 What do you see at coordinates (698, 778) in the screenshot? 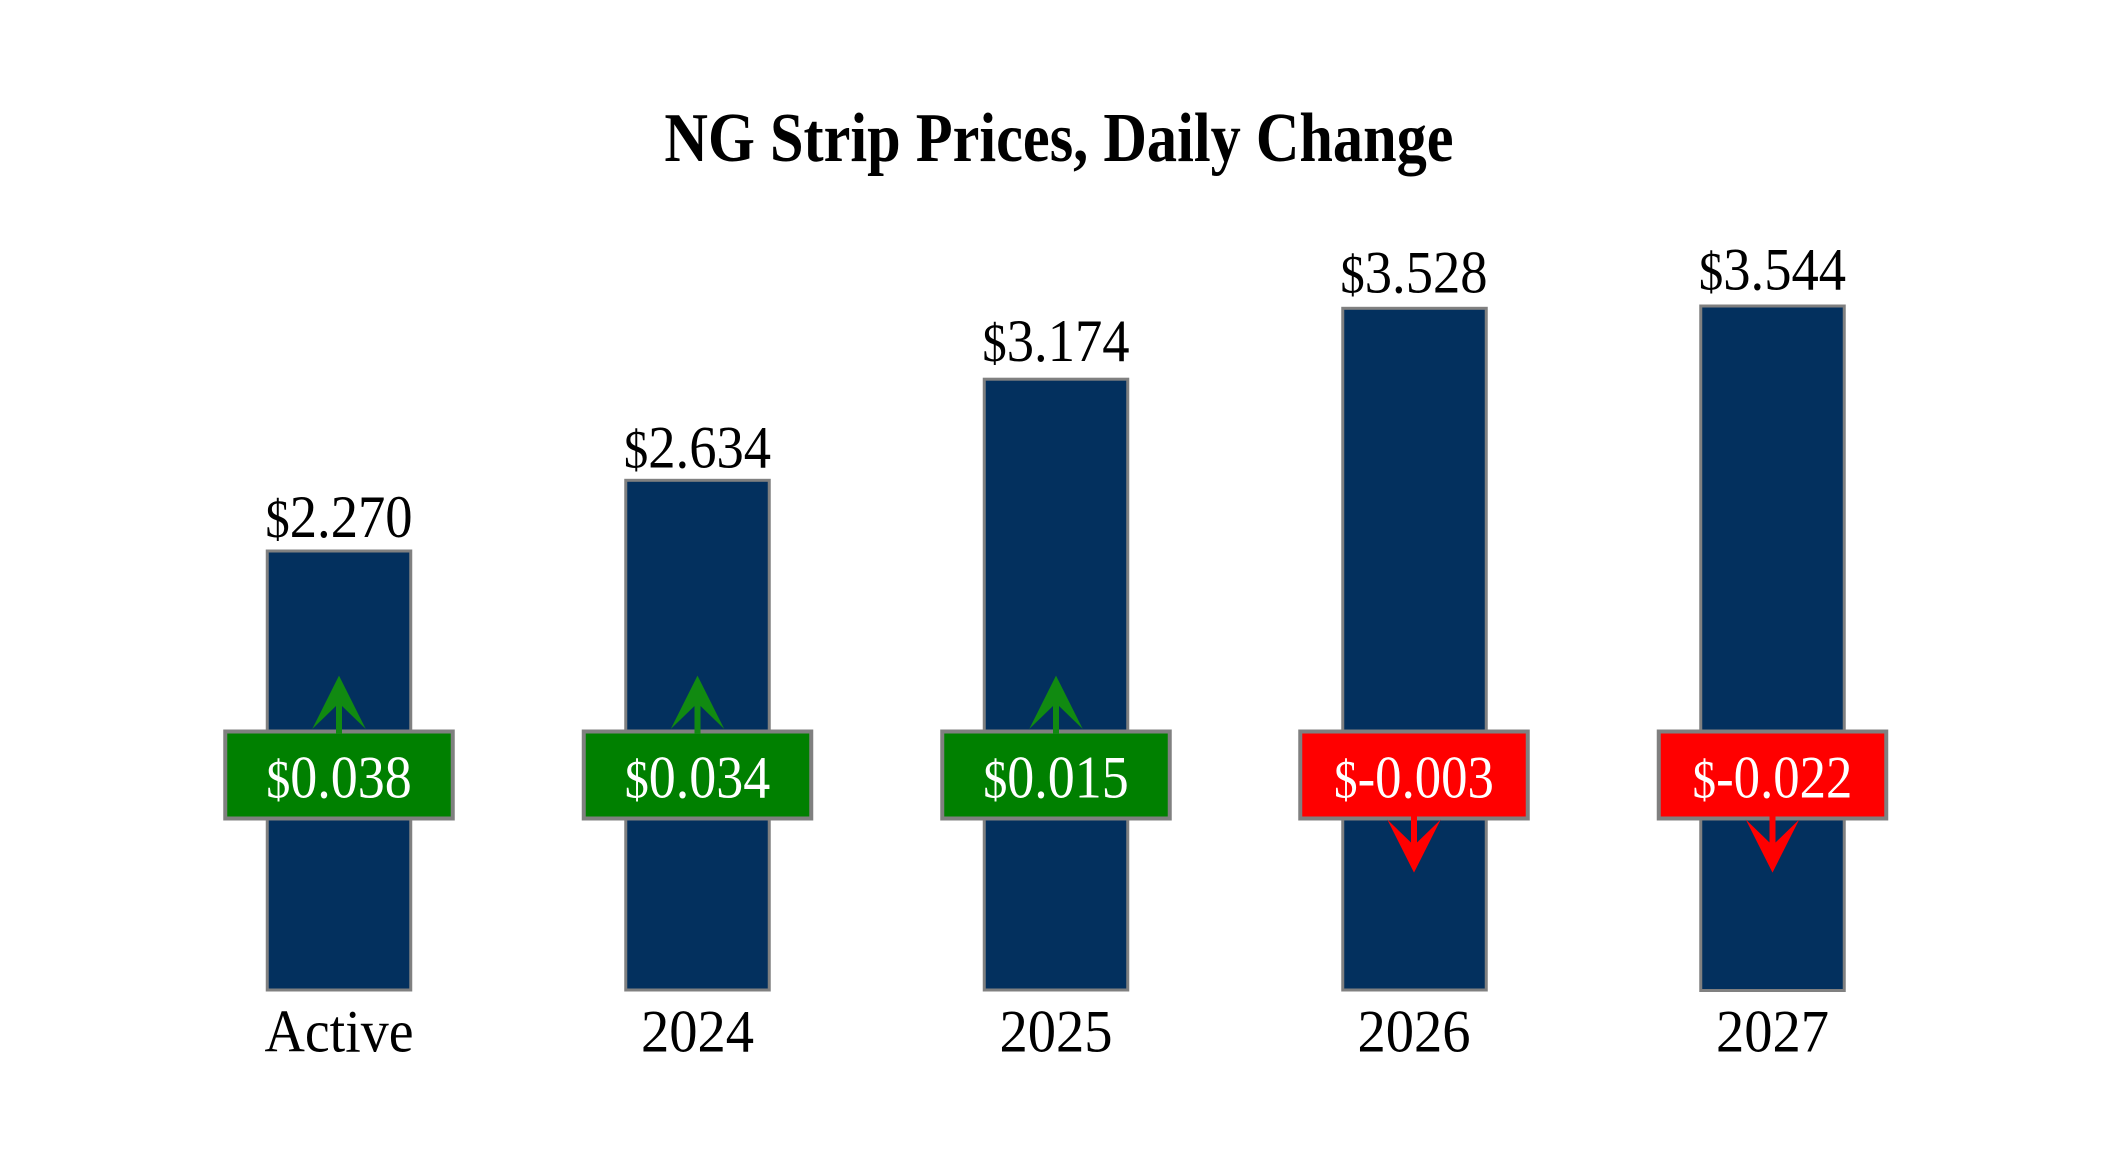
I see `svg-text: $0.034` at bounding box center [698, 778].